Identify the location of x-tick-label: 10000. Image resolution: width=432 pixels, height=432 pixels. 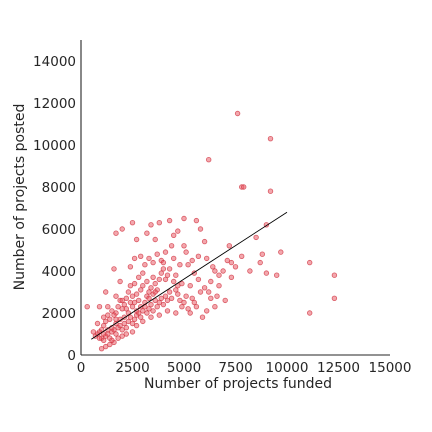
(287, 368).